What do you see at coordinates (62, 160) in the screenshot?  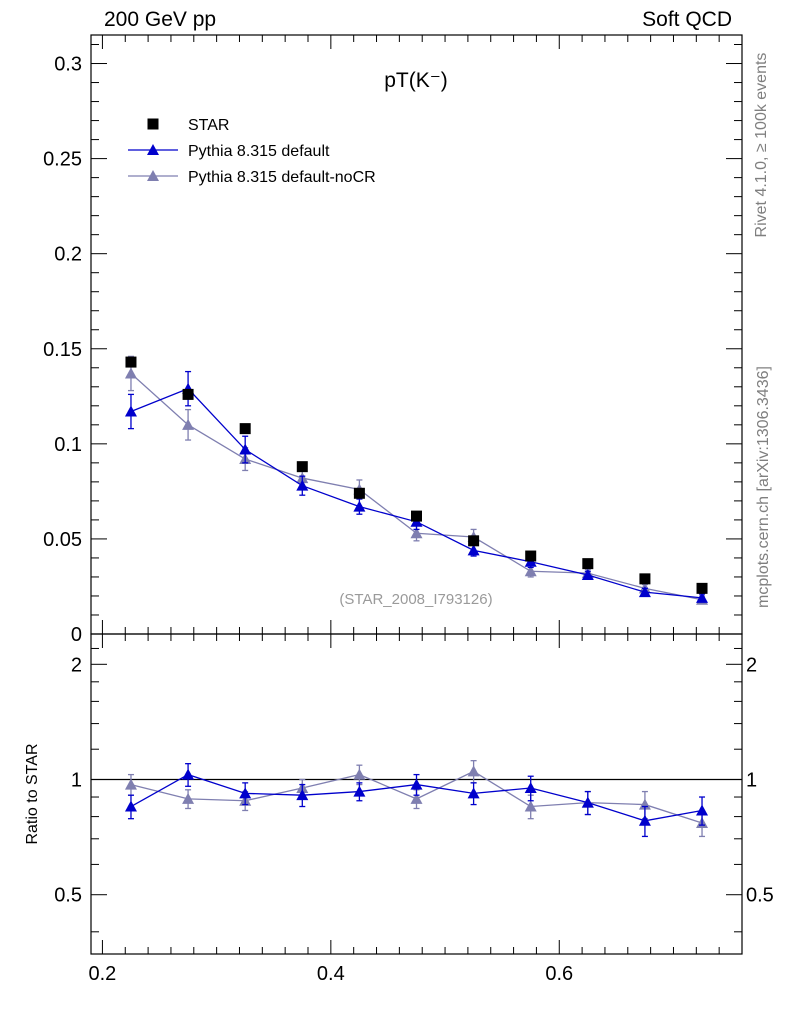 I see `y-tick-label: 0.25` at bounding box center [62, 160].